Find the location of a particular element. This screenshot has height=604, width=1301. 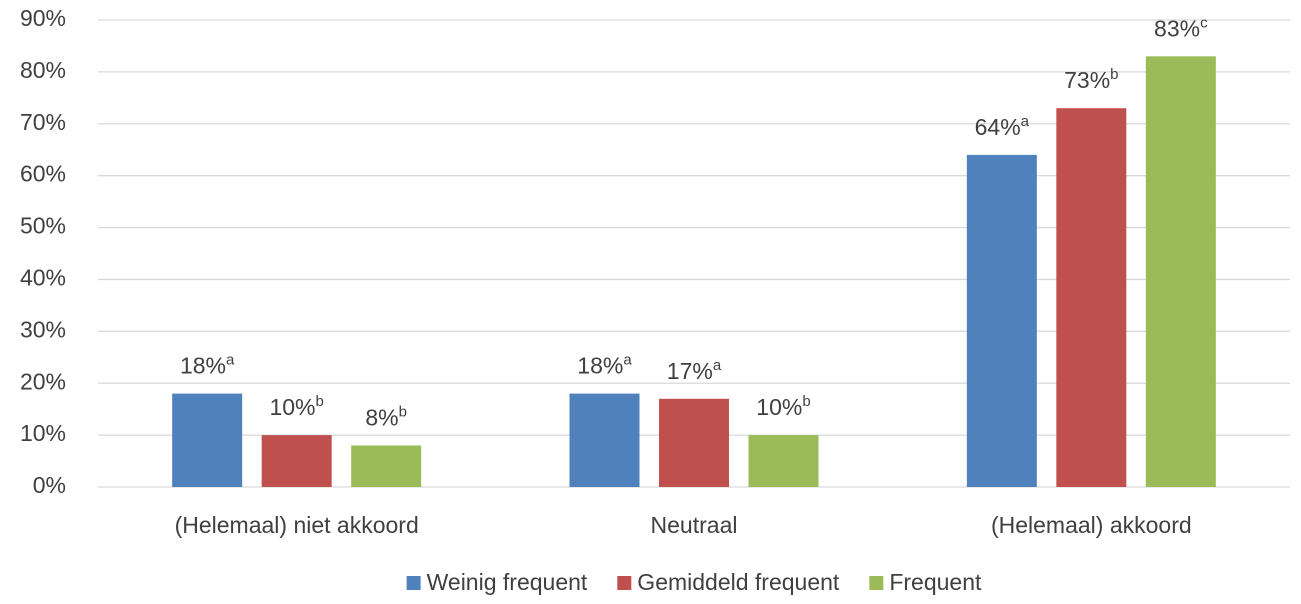

y-tick-label: 80% is located at coordinates (43, 70).